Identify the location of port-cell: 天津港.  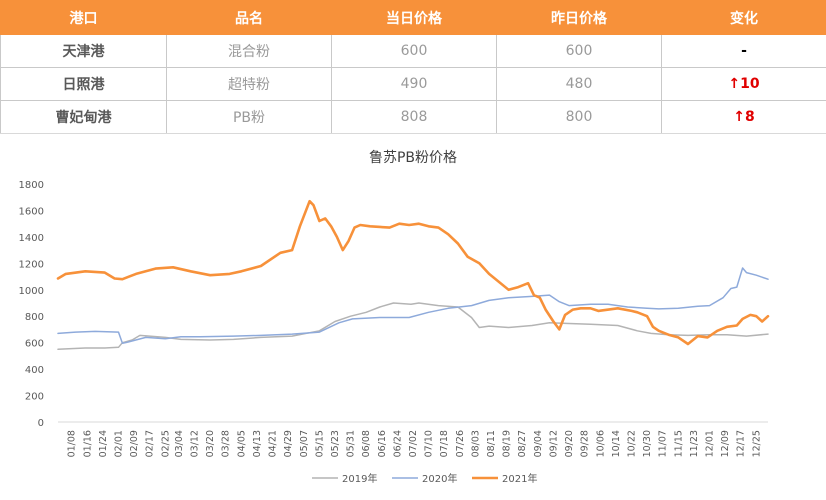
(84, 51).